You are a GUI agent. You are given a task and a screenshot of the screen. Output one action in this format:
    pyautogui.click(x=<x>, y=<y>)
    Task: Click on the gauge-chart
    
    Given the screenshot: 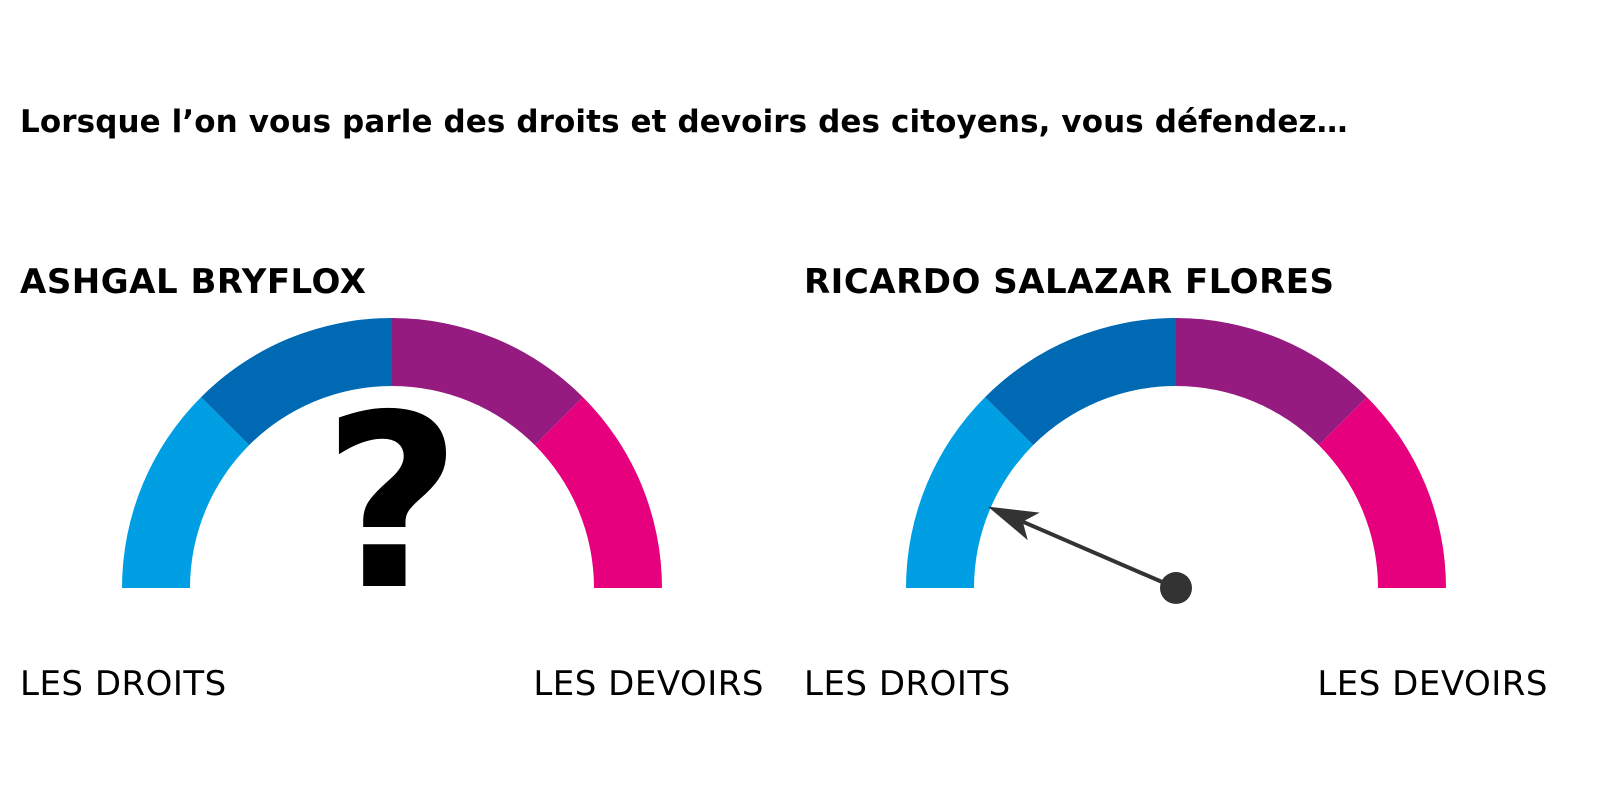 What is the action you would take?
    pyautogui.click(x=1176, y=461)
    